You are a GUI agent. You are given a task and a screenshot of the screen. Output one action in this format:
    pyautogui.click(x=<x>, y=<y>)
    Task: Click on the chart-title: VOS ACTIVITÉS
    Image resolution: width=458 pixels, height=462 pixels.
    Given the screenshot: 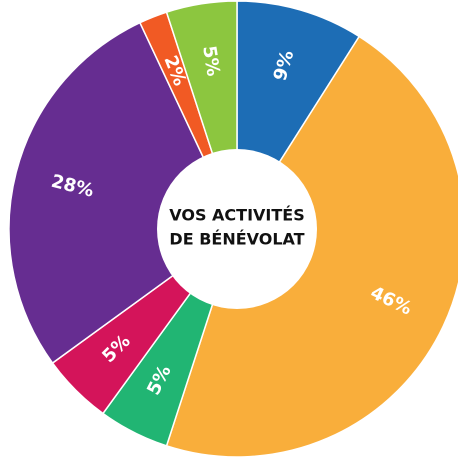 What is the action you would take?
    pyautogui.click(x=237, y=215)
    